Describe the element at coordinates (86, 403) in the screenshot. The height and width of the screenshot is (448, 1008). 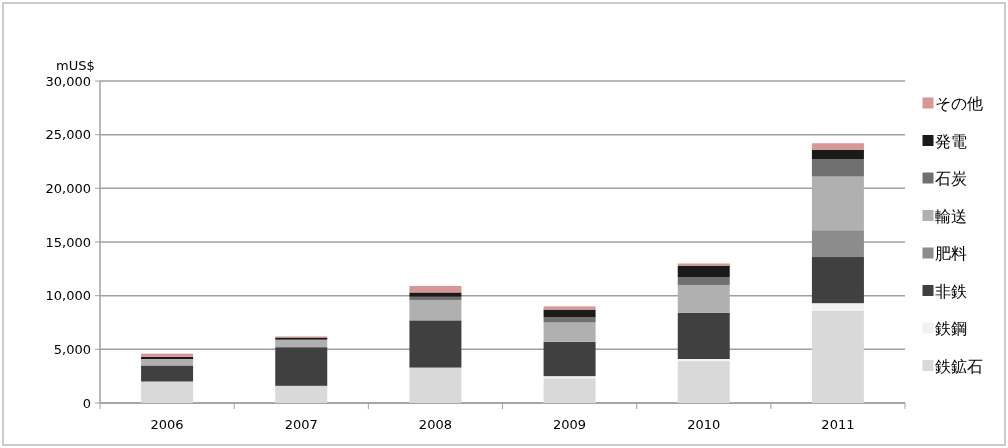
I see `y-tick-label: 0` at that location.